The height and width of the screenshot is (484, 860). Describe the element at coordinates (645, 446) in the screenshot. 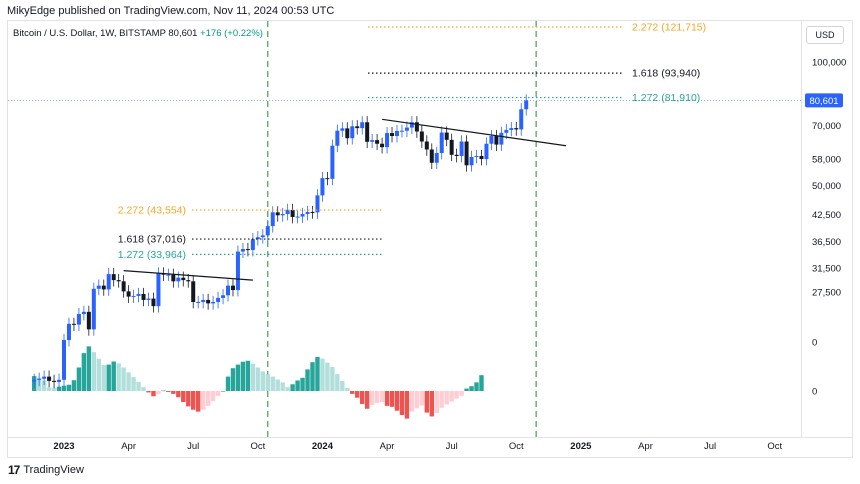

I see `x-tick-label: Apr` at that location.